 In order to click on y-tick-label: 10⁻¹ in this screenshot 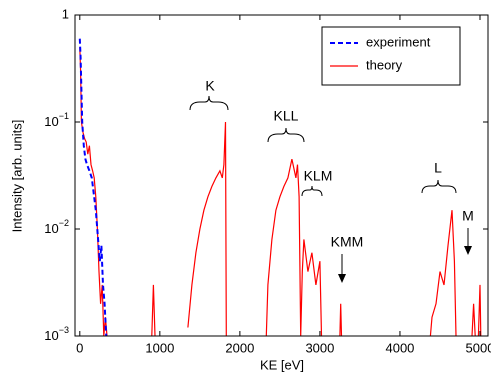, I will do `click(56, 120)`.